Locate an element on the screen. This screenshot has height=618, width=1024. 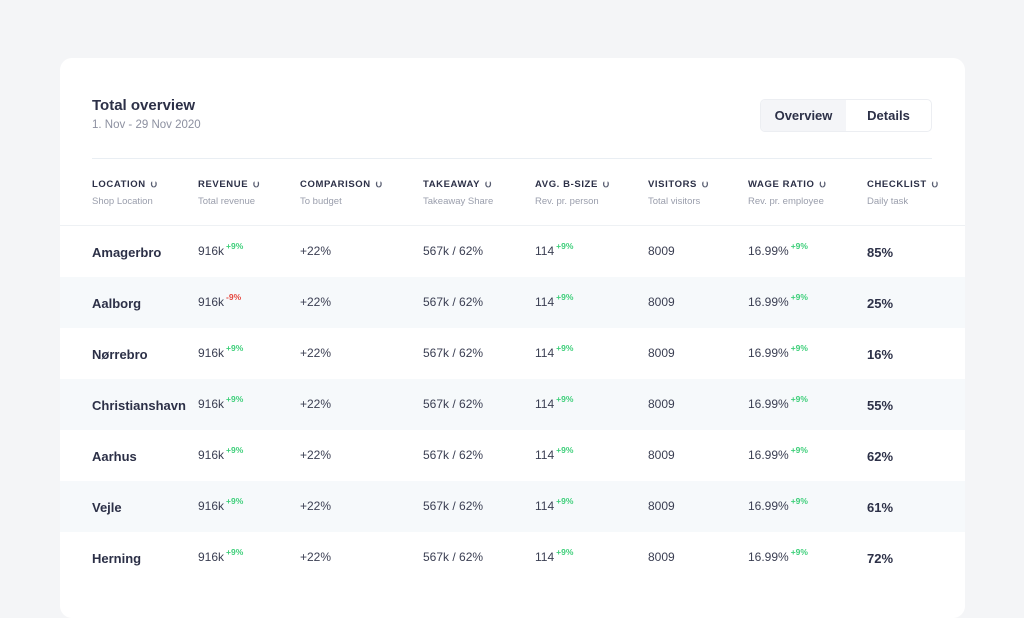
checklist-value: 55% is located at coordinates (880, 405).